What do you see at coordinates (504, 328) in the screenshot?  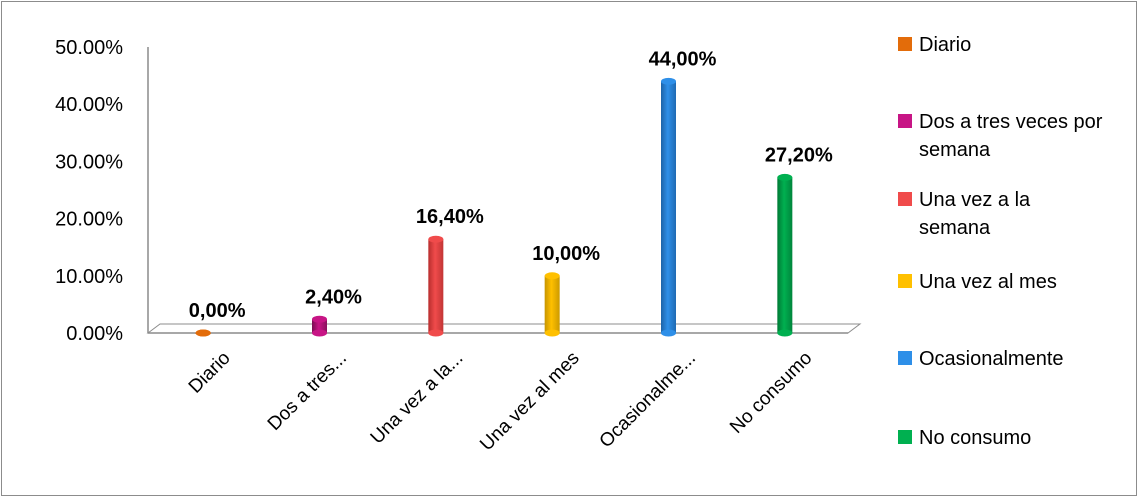 I see `chart-floor` at bounding box center [504, 328].